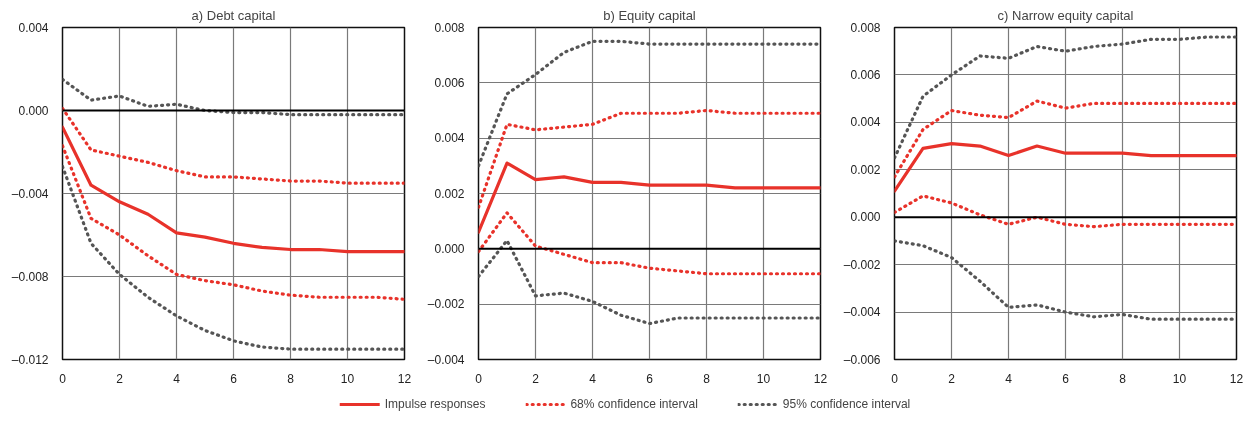  I want to click on chart-title: c) Narrow equity capital, so click(1065, 15).